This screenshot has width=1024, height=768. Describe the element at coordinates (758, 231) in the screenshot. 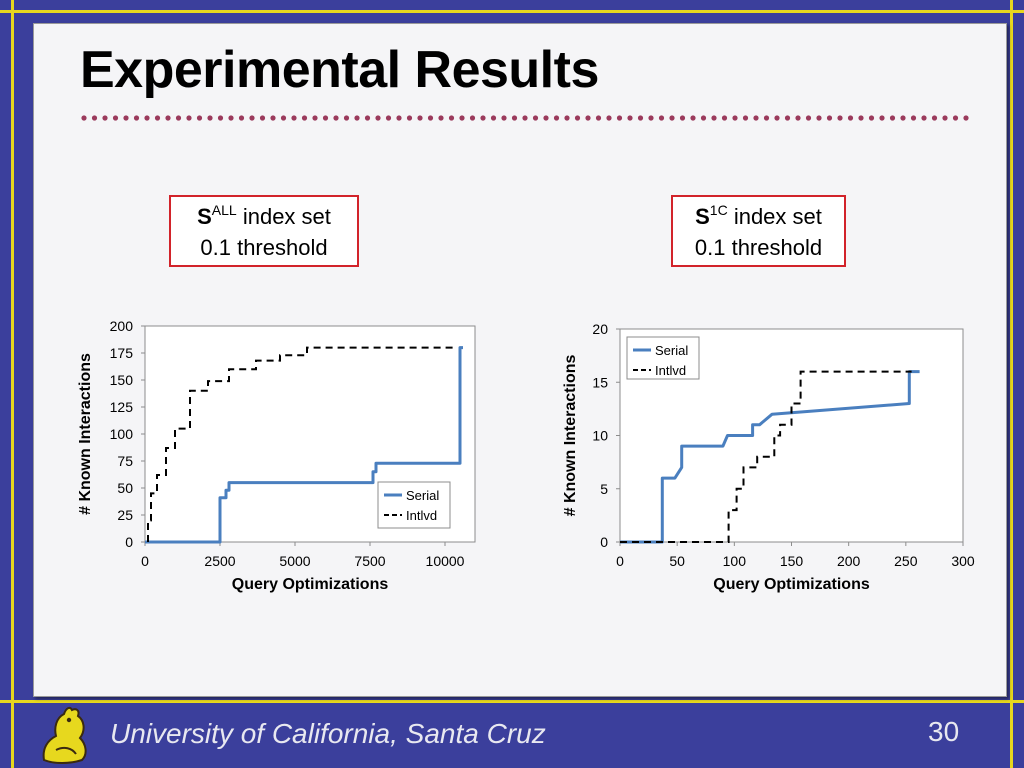

I see `label-box-1c: S1C index set 0.1 threshold` at that location.